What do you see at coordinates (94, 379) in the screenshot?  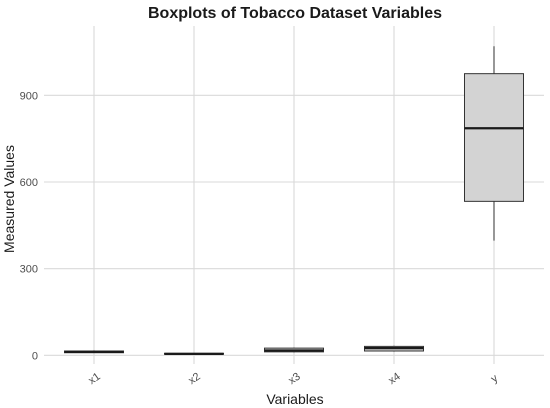 I see `x-tick-label: x1` at bounding box center [94, 379].